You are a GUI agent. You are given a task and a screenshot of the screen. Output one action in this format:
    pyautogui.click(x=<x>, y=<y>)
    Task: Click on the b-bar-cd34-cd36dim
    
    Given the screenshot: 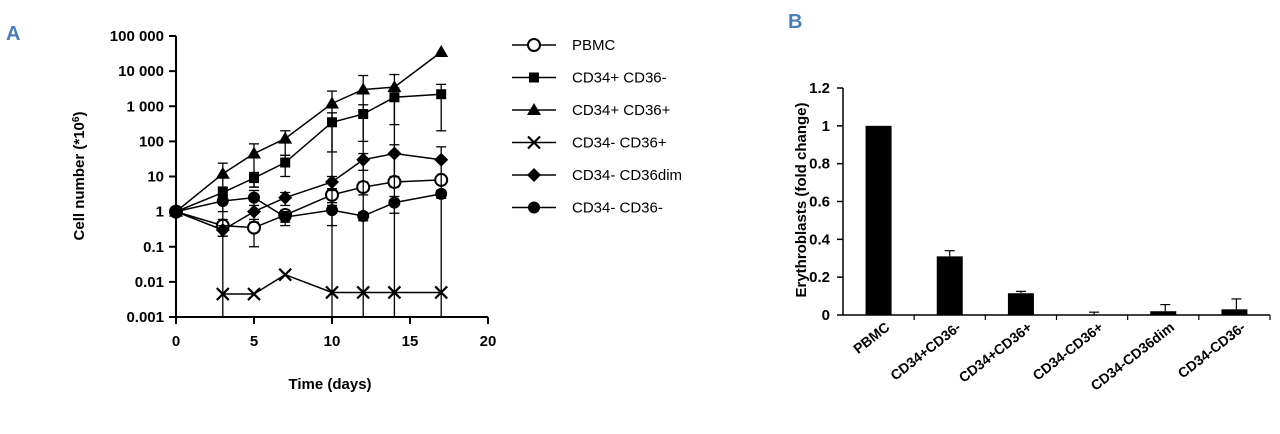 What is the action you would take?
    pyautogui.click(x=1163, y=313)
    